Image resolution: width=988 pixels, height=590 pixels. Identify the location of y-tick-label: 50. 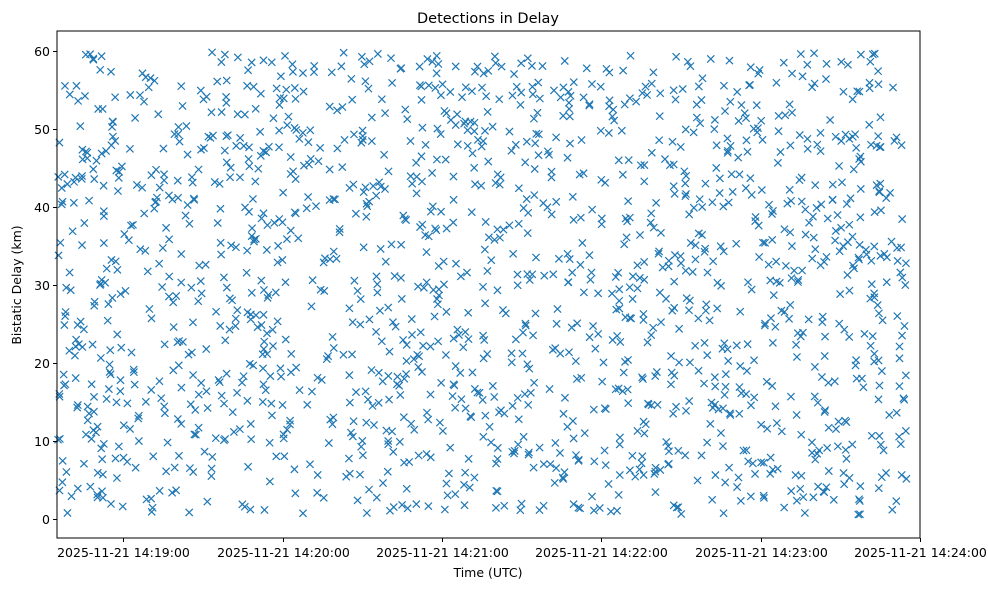
(42, 129).